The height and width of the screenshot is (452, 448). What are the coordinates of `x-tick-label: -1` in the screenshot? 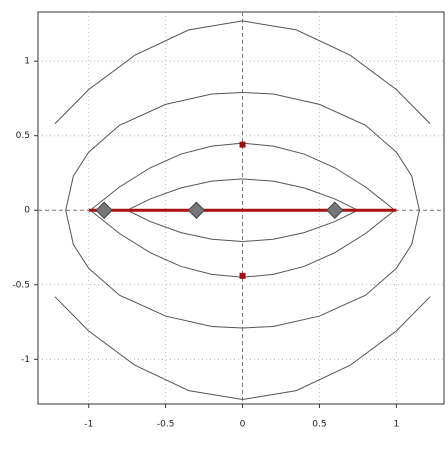 It's located at (88, 425).